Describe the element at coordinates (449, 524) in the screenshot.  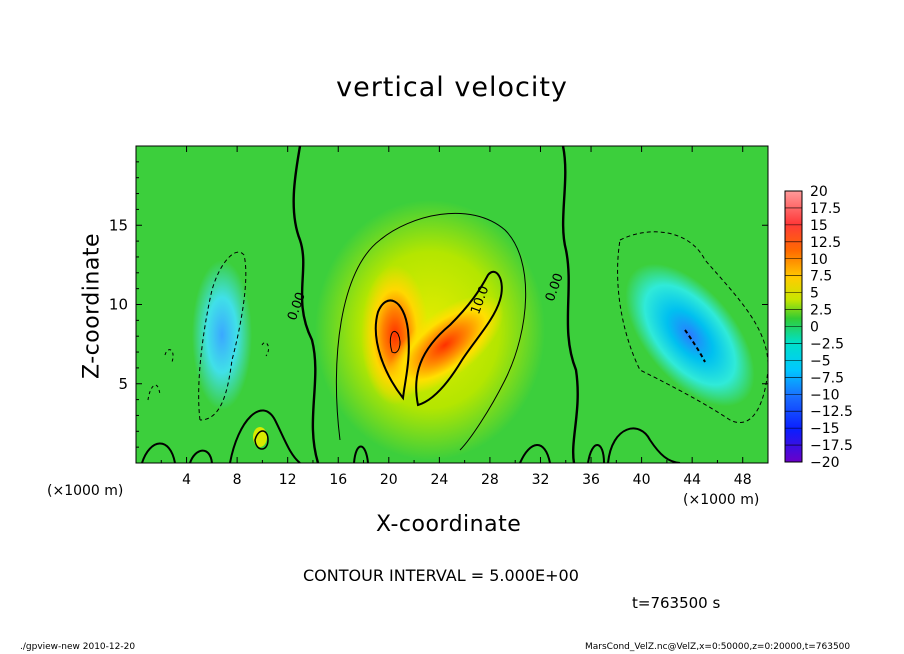
I see `x-axis-label: X-coordinate` at that location.